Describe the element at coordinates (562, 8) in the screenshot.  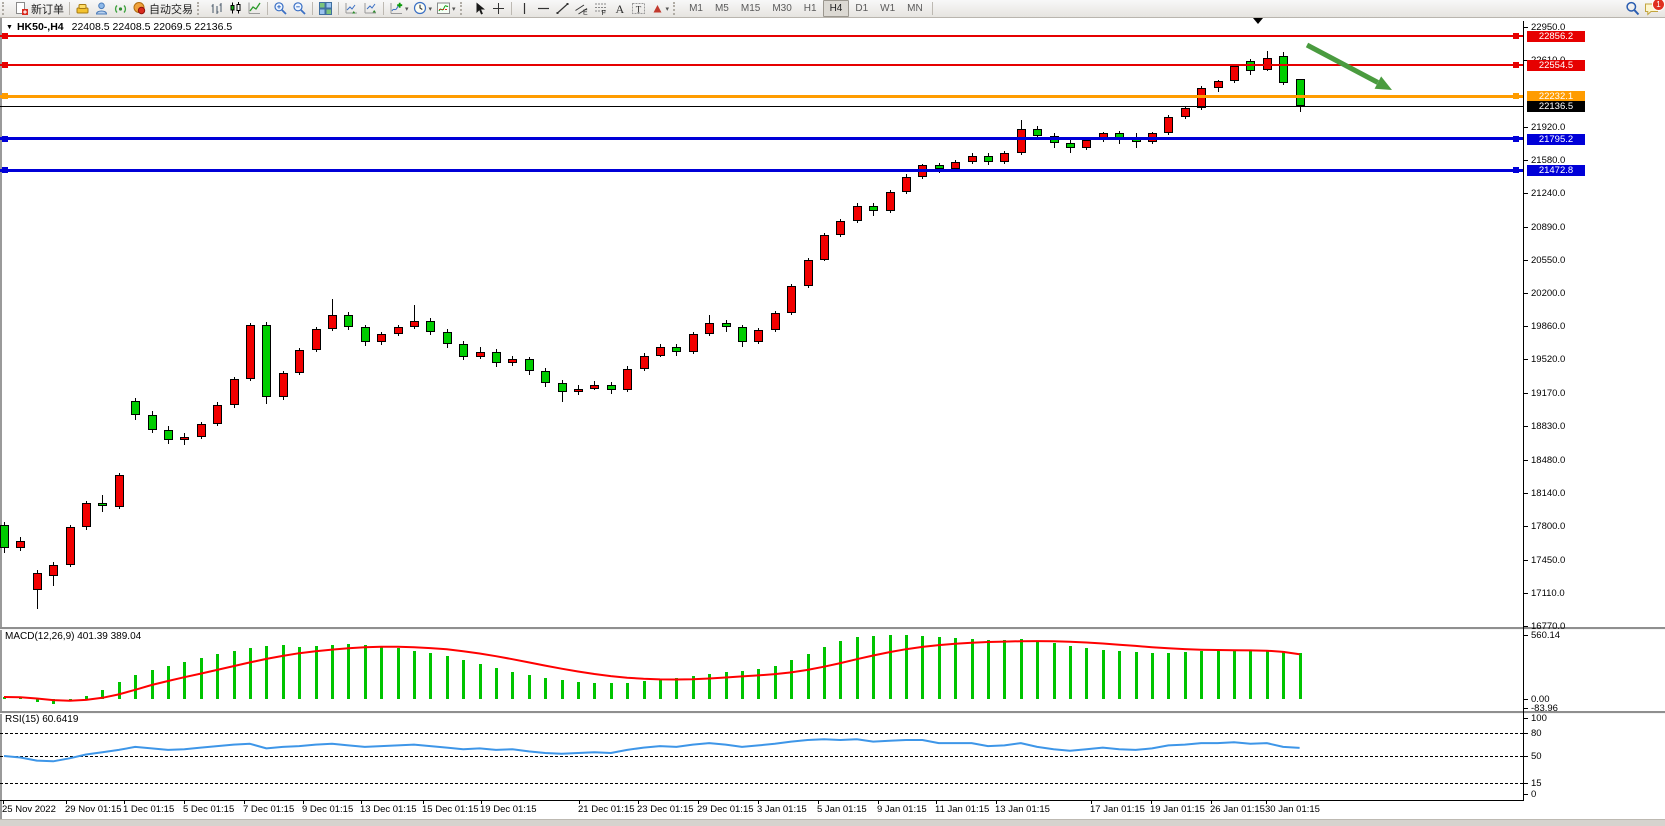
I see `trendline-button` at that location.